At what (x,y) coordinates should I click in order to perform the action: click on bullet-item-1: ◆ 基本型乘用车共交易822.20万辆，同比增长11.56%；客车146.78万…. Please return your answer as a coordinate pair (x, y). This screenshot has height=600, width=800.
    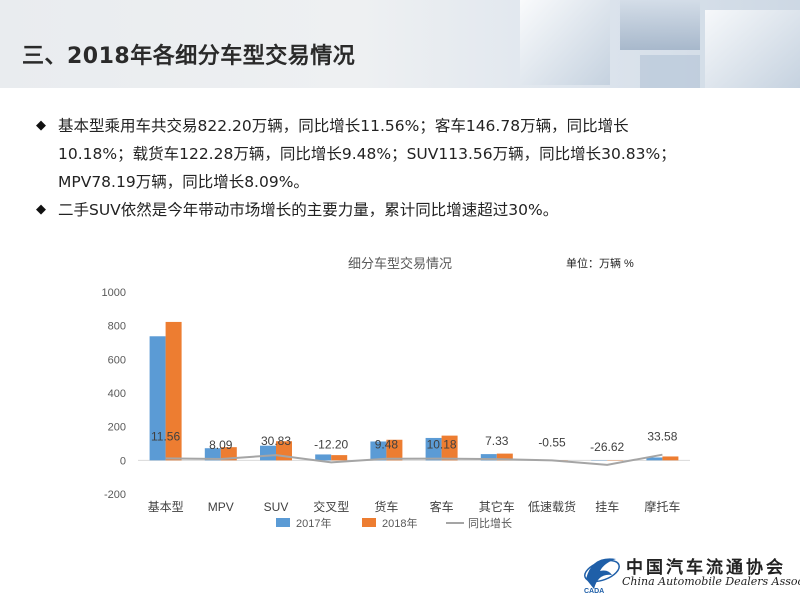
    Looking at the image, I should click on (406, 154).